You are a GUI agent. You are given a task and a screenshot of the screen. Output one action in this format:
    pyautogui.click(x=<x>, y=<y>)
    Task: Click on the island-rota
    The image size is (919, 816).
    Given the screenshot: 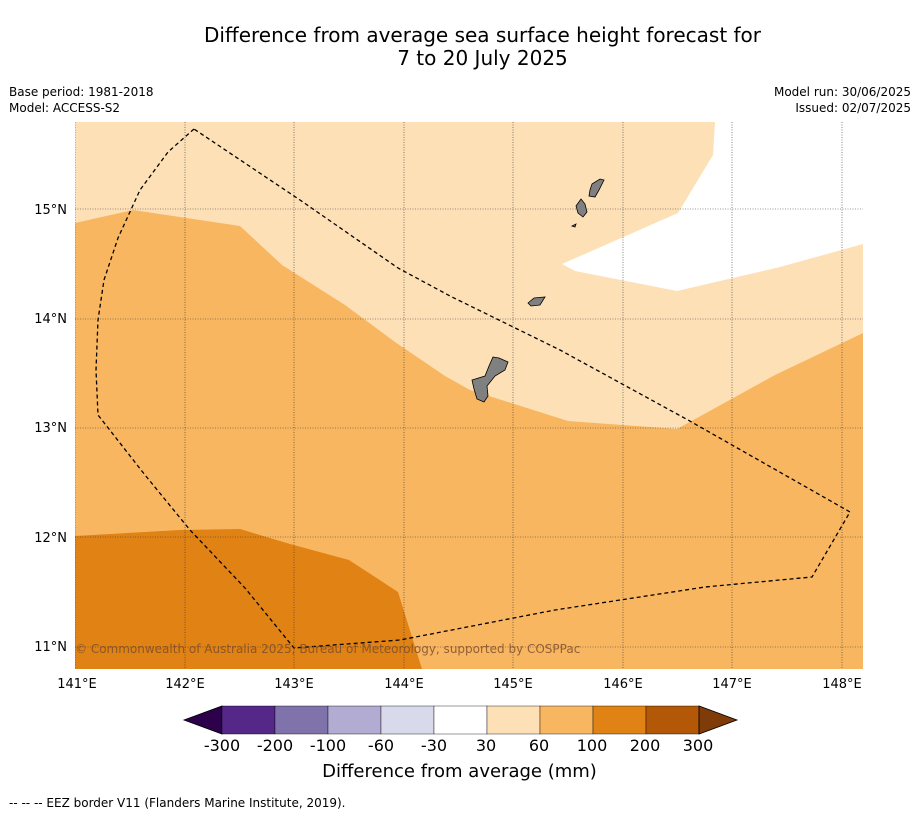 What is the action you would take?
    pyautogui.click(x=536, y=301)
    